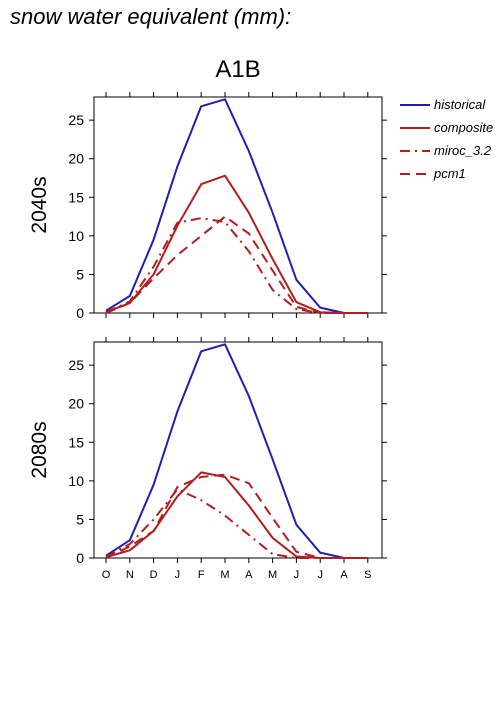 This screenshot has width=501, height=709. Describe the element at coordinates (154, 575) in the screenshot. I see `x-tick-label: D` at that location.